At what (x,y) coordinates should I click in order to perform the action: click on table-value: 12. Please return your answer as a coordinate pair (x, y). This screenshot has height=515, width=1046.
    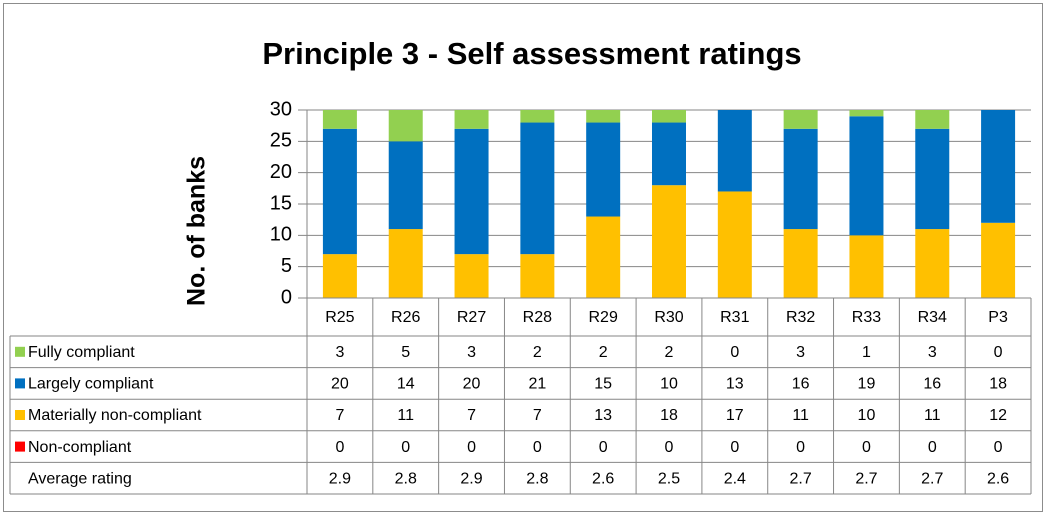
    Looking at the image, I should click on (998, 415).